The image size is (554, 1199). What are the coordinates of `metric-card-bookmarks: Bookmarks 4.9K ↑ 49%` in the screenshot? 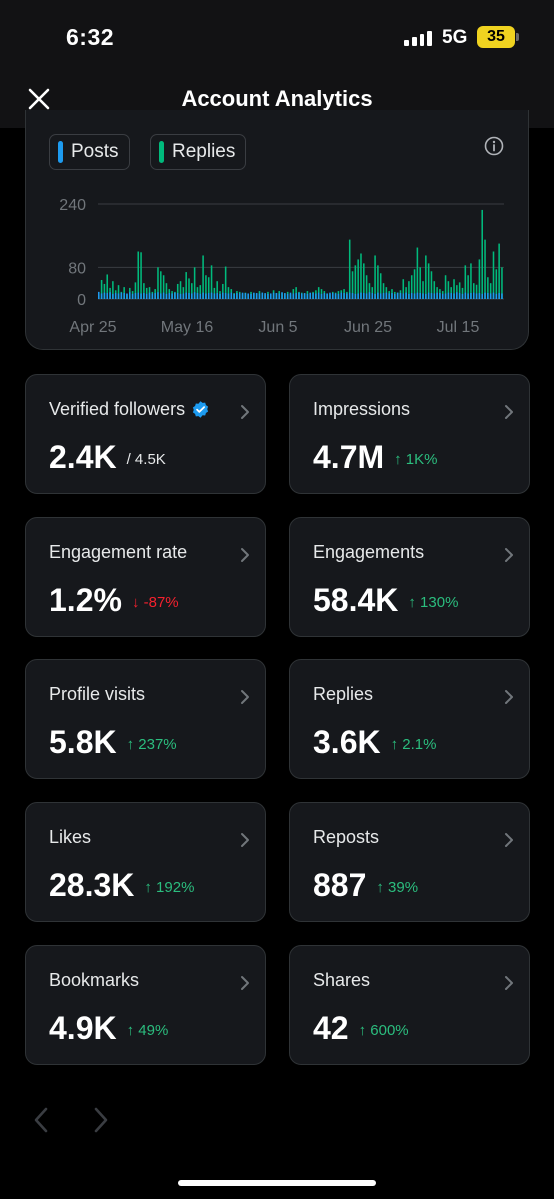 It's located at (145, 1005).